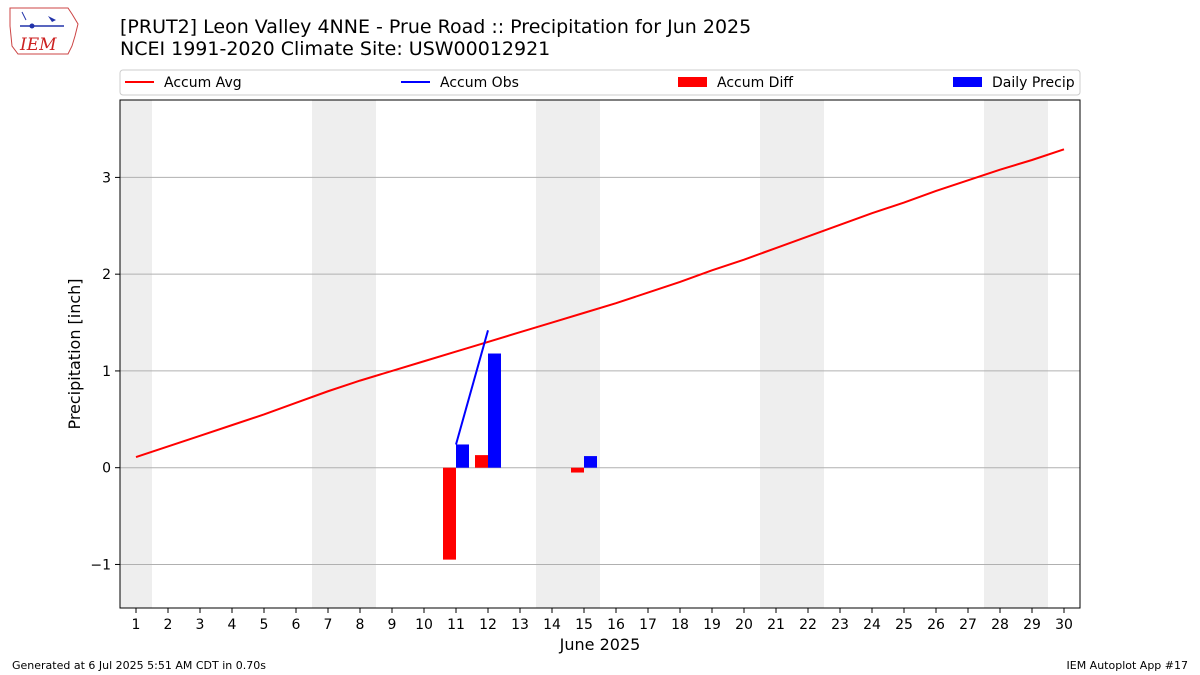 Image resolution: width=1200 pixels, height=675 pixels. Describe the element at coordinates (106, 275) in the screenshot. I see `y-tick-label: 2` at that location.